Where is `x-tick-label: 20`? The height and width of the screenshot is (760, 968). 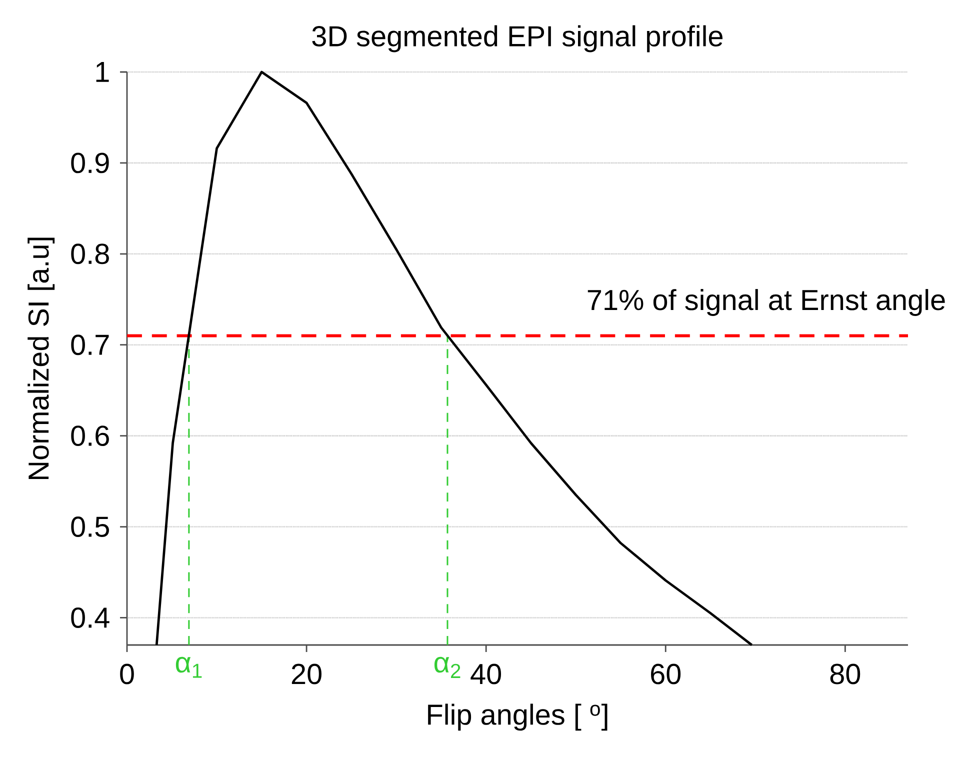
x-tick-label: 20 is located at coordinates (307, 674).